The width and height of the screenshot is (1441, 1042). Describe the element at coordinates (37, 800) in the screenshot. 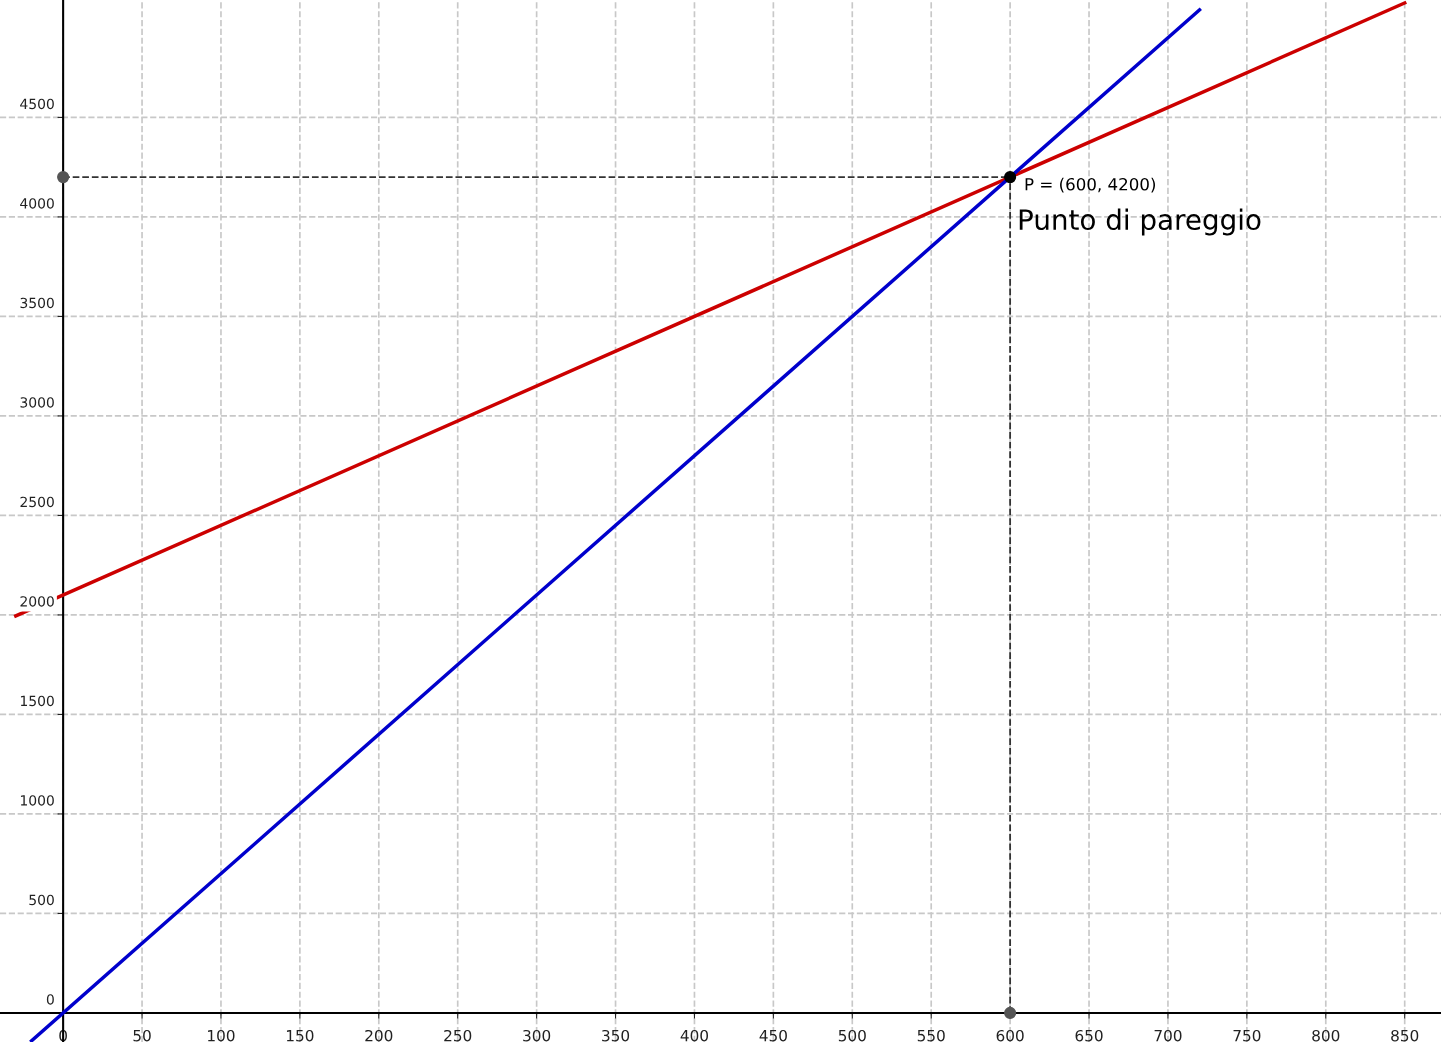

I see `y-tick-label: 1000` at that location.